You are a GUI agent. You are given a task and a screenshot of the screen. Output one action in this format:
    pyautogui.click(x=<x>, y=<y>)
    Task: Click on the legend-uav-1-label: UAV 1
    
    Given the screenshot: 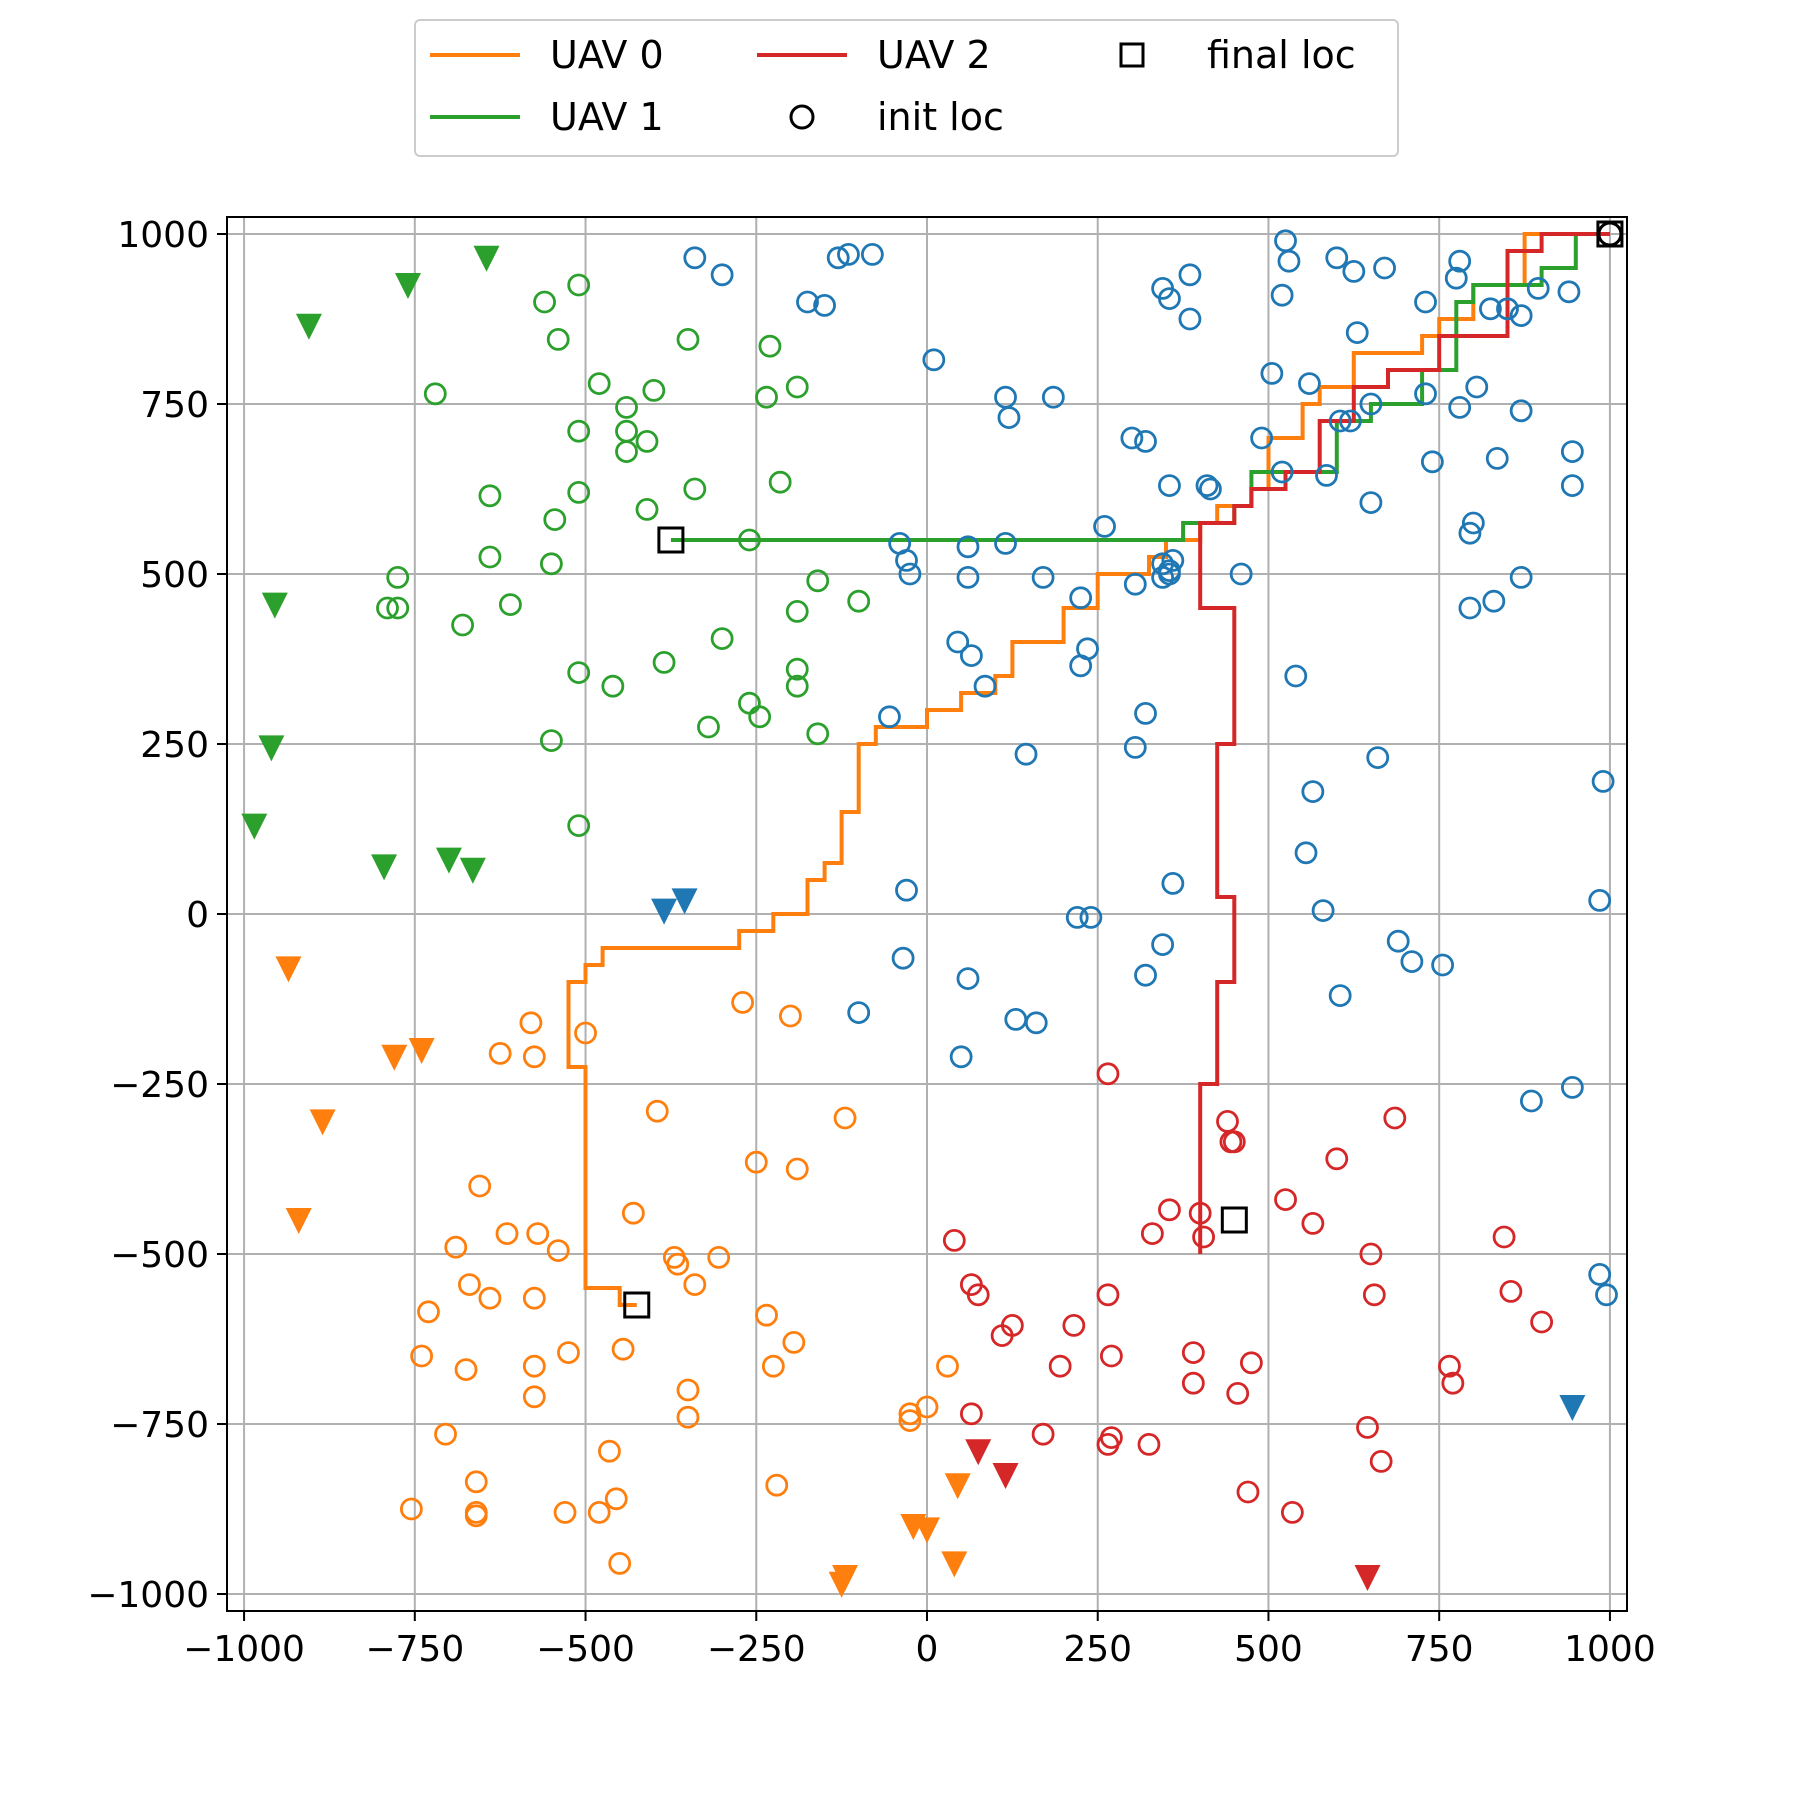 What is the action you would take?
    pyautogui.click(x=607, y=117)
    